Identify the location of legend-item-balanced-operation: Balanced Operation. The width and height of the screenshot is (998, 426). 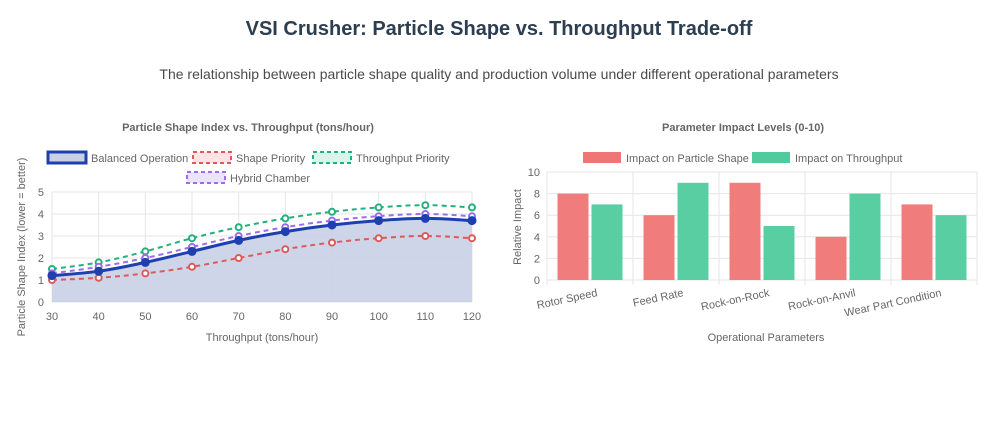
(117, 157).